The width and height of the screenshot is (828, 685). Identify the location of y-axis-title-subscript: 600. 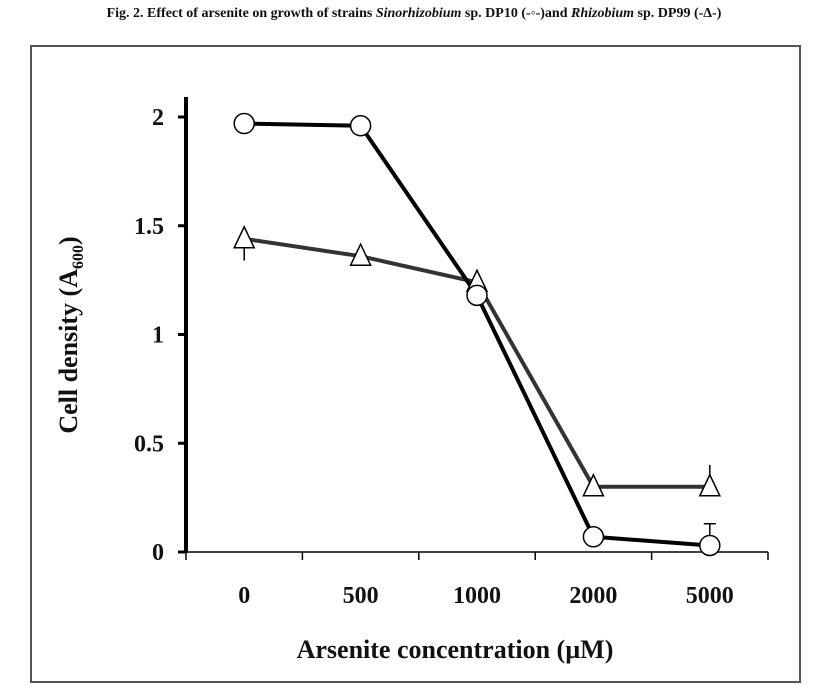
(78, 257).